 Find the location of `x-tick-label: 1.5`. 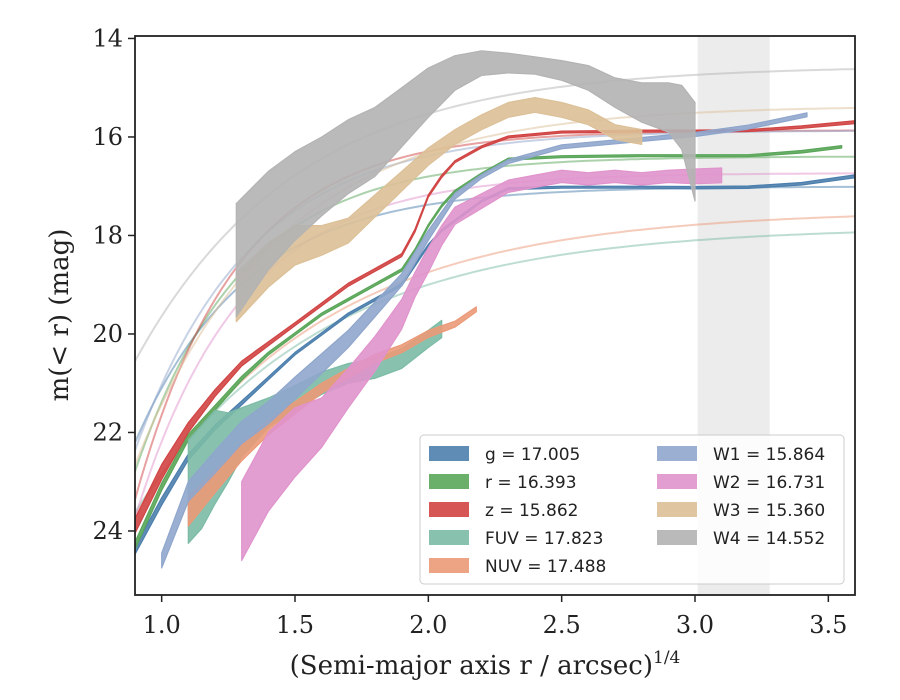

x-tick-label: 1.5 is located at coordinates (295, 625).